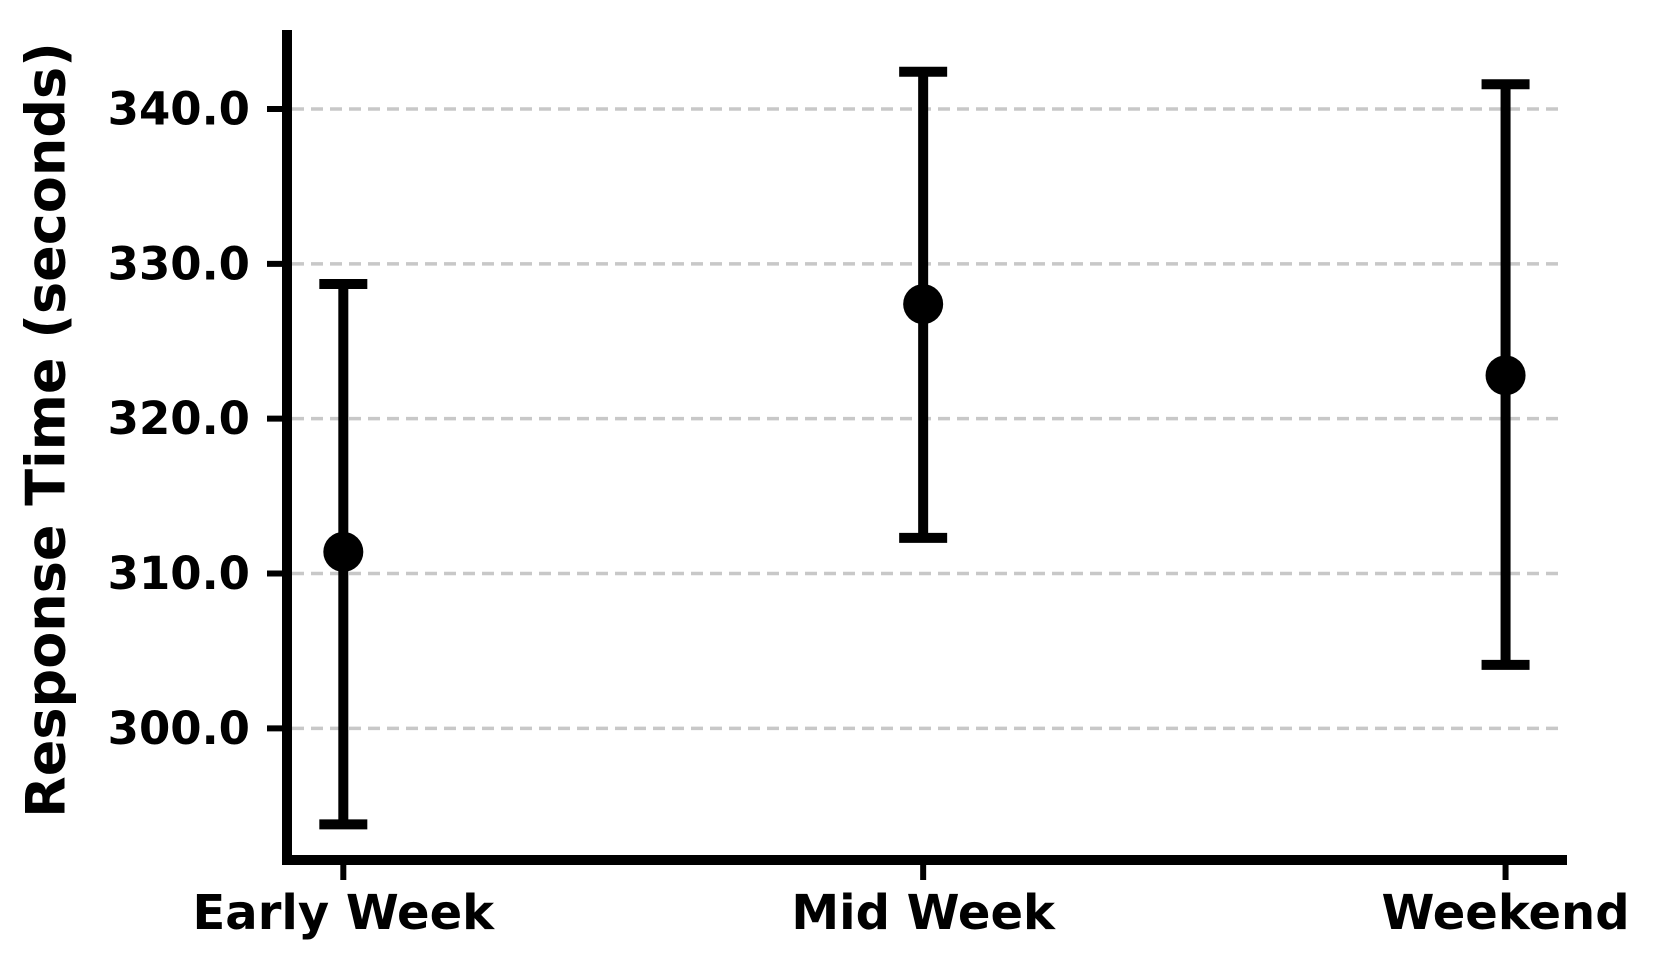 This screenshot has height=976, width=1661. What do you see at coordinates (923, 913) in the screenshot?
I see `x-tick-label: Mid Week` at bounding box center [923, 913].